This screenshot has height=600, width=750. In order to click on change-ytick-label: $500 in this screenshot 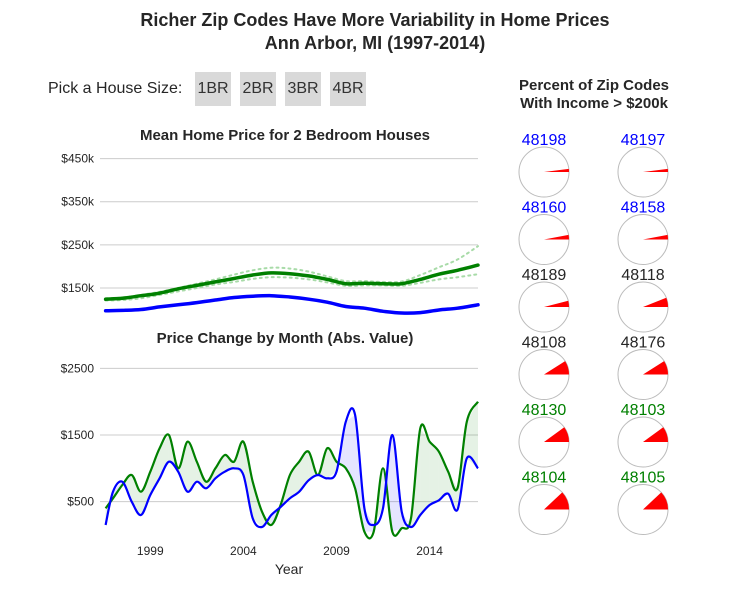, I will do `click(80, 502)`.